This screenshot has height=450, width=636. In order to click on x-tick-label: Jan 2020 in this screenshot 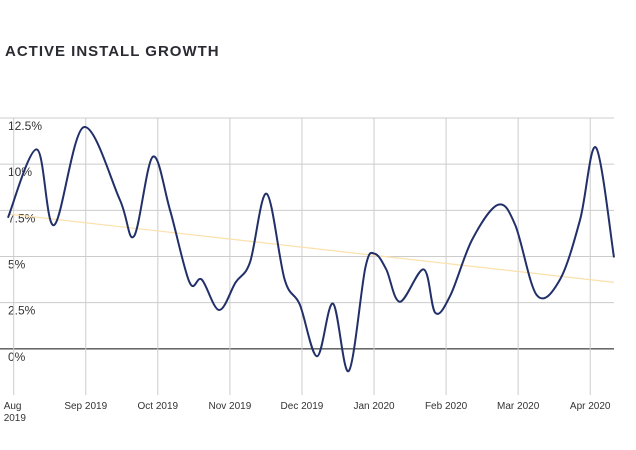, I will do `click(374, 406)`.